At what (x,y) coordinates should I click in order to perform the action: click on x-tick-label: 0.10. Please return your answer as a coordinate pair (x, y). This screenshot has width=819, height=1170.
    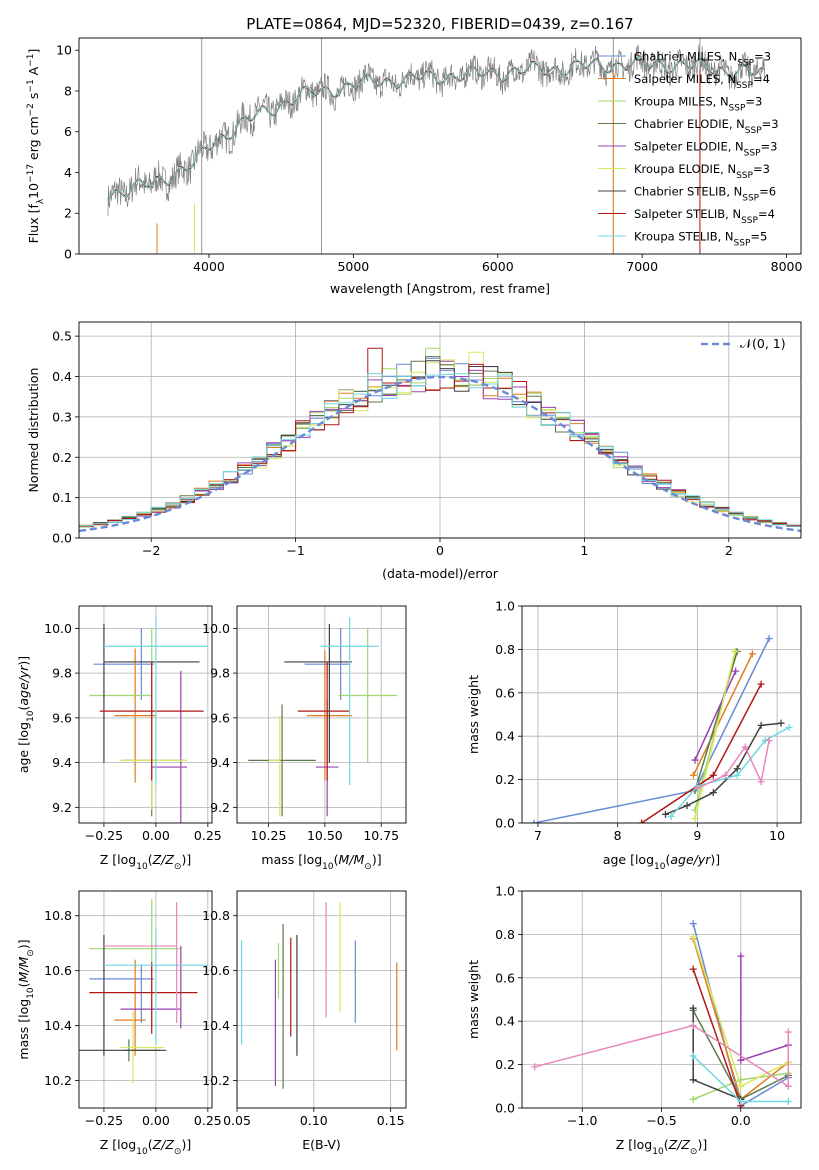
    Looking at the image, I should click on (314, 1120).